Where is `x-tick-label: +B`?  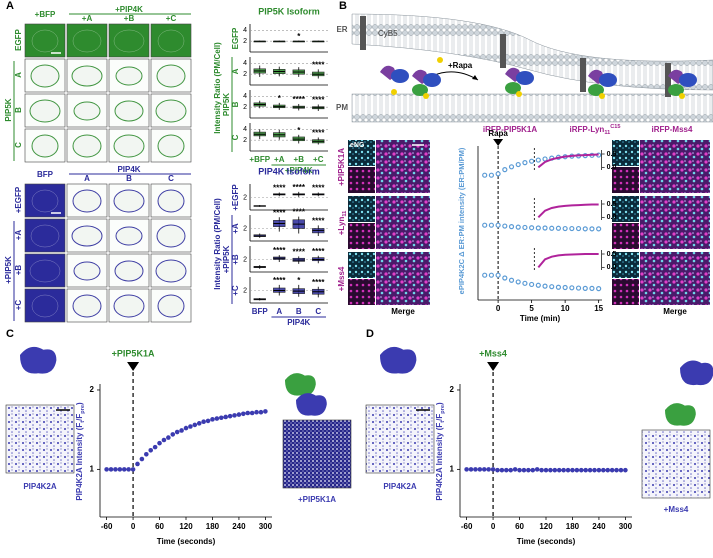
x-tick-label: +B is located at coordinates (299, 159).